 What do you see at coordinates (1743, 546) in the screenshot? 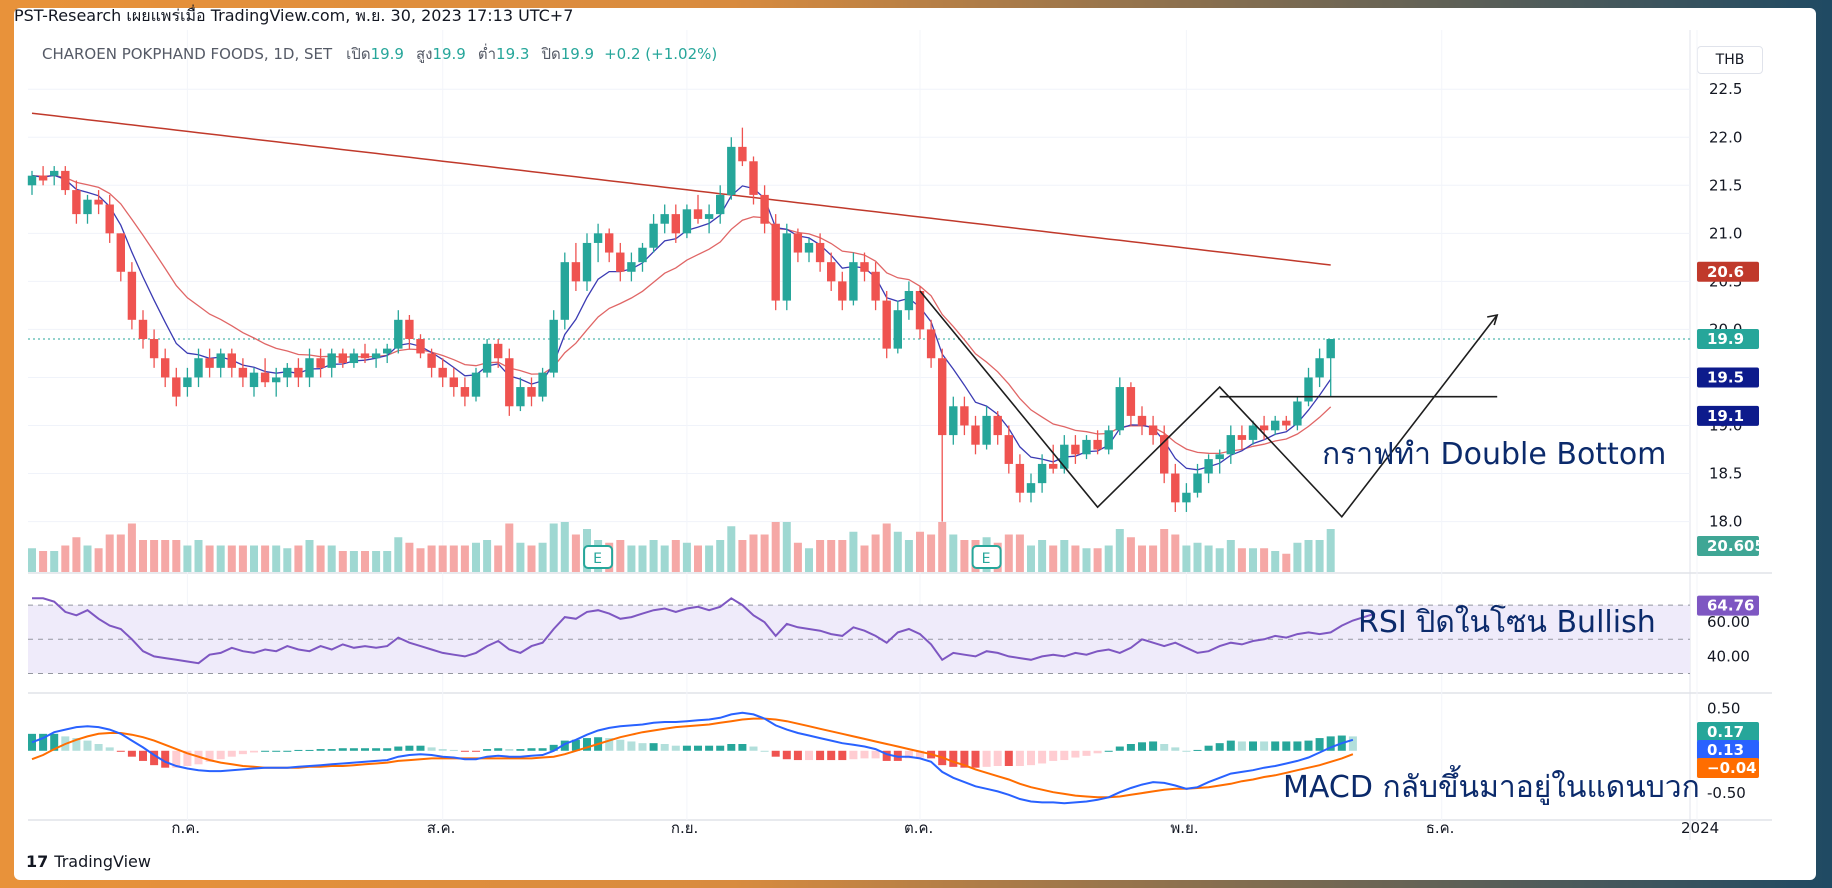
I see `volume-badge-label: 20.605M` at bounding box center [1743, 546].